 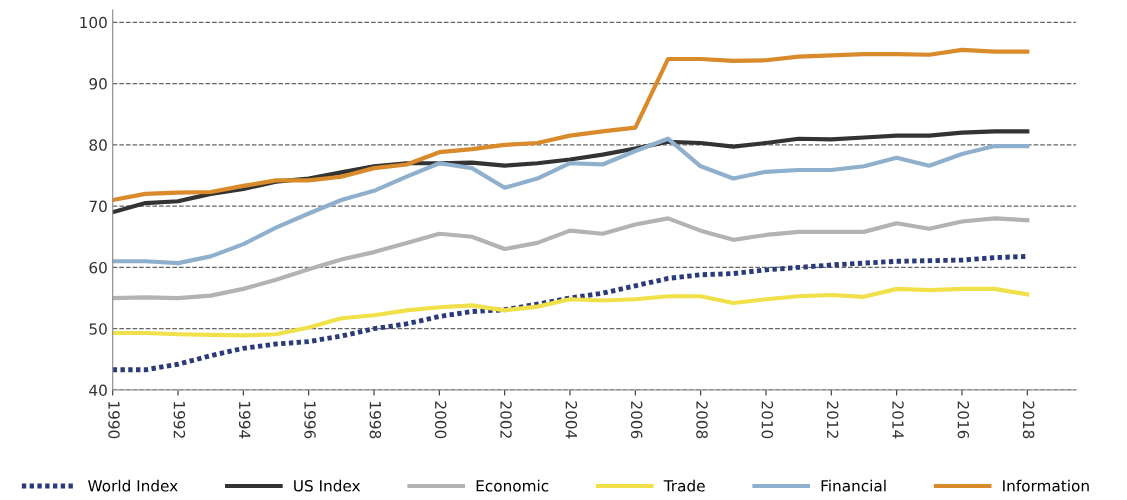 What do you see at coordinates (114, 420) in the screenshot?
I see `x-tick-label: 1990` at bounding box center [114, 420].